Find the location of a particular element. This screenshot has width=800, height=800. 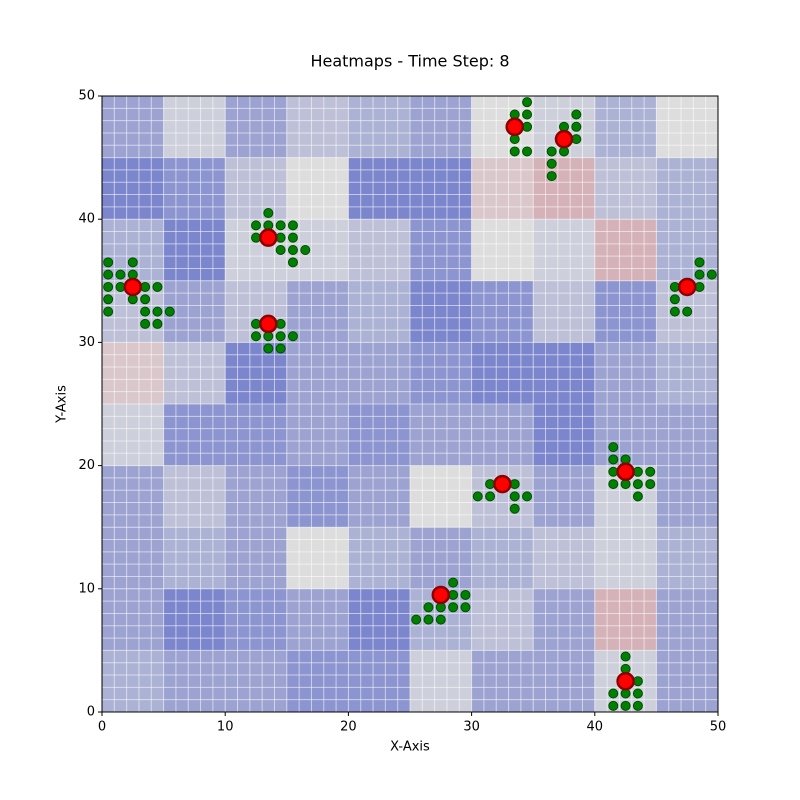

x-tick-label: 10 is located at coordinates (225, 727).